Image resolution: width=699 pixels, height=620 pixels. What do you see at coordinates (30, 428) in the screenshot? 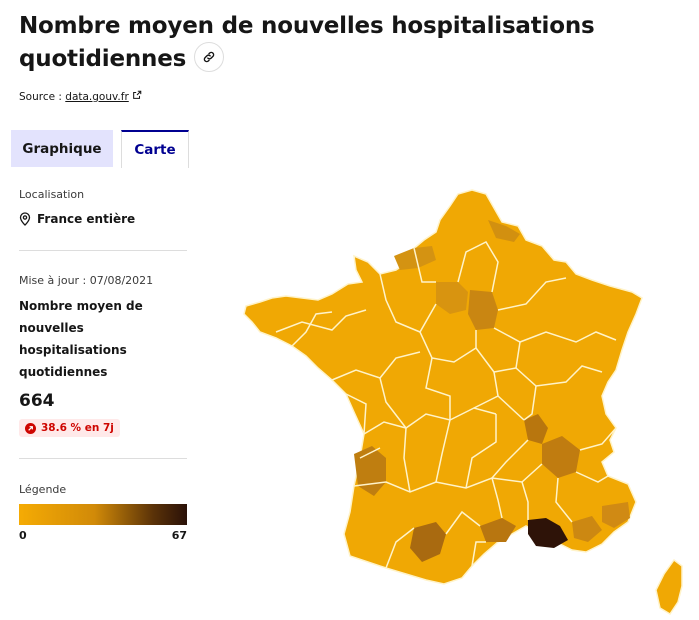
I see `arrow-up-right-icon` at bounding box center [30, 428].